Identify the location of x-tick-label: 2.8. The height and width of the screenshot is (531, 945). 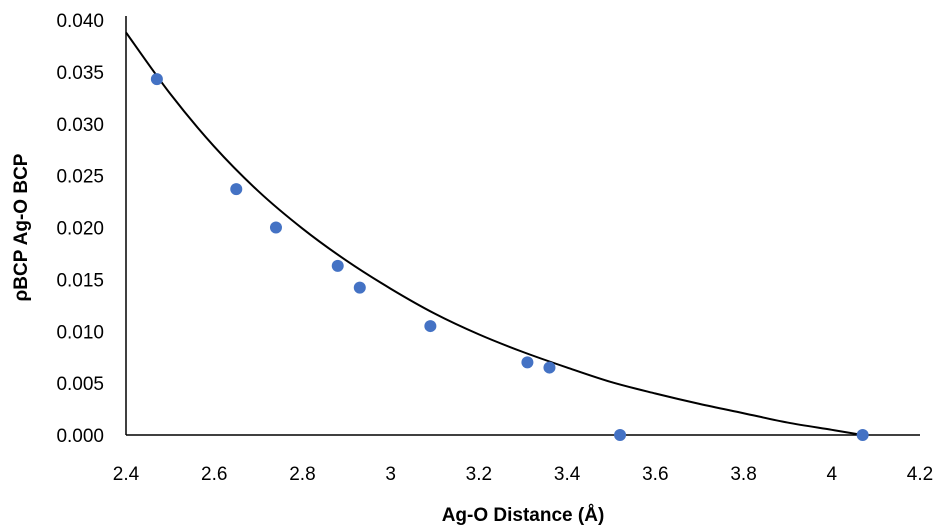
(302, 474).